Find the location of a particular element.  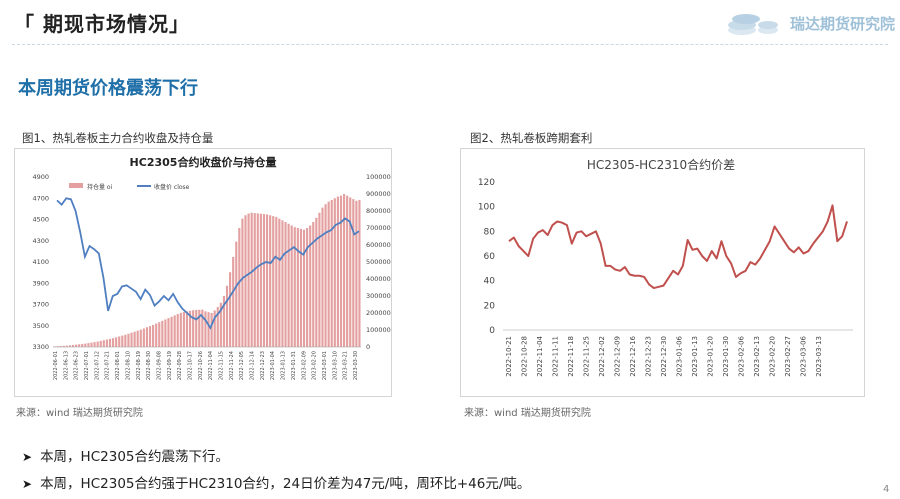

section-title: 本周期货价格震荡下行 is located at coordinates (108, 88).